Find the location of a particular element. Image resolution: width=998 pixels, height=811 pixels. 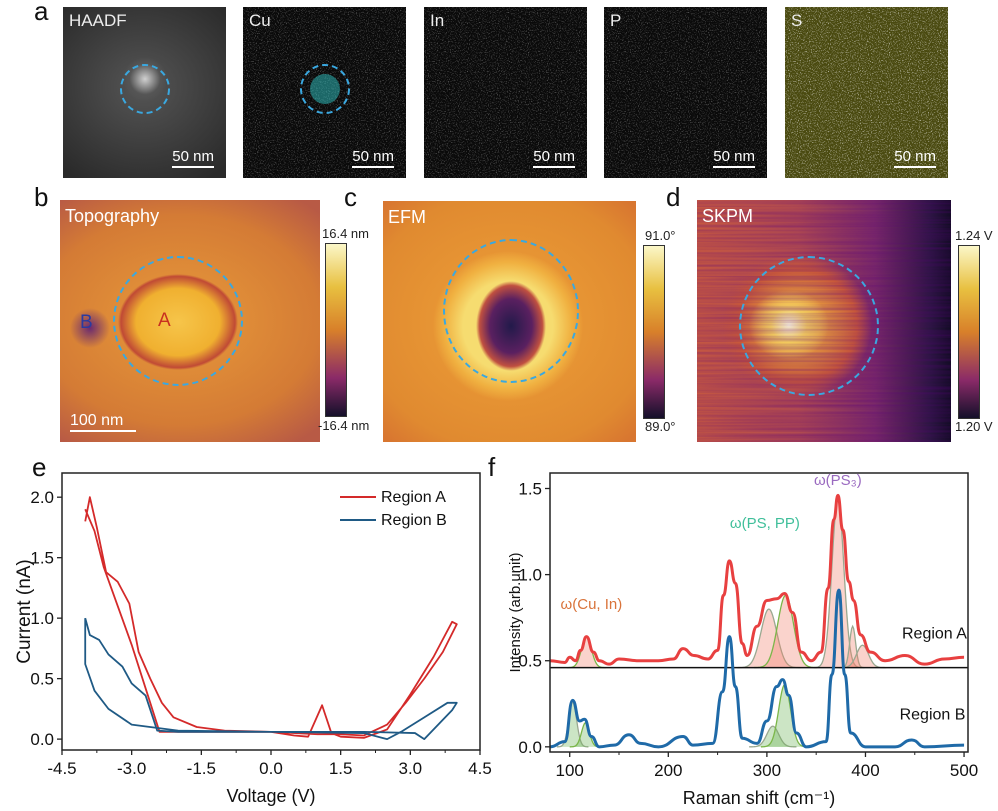

region-b-marker: B is located at coordinates (86, 322).